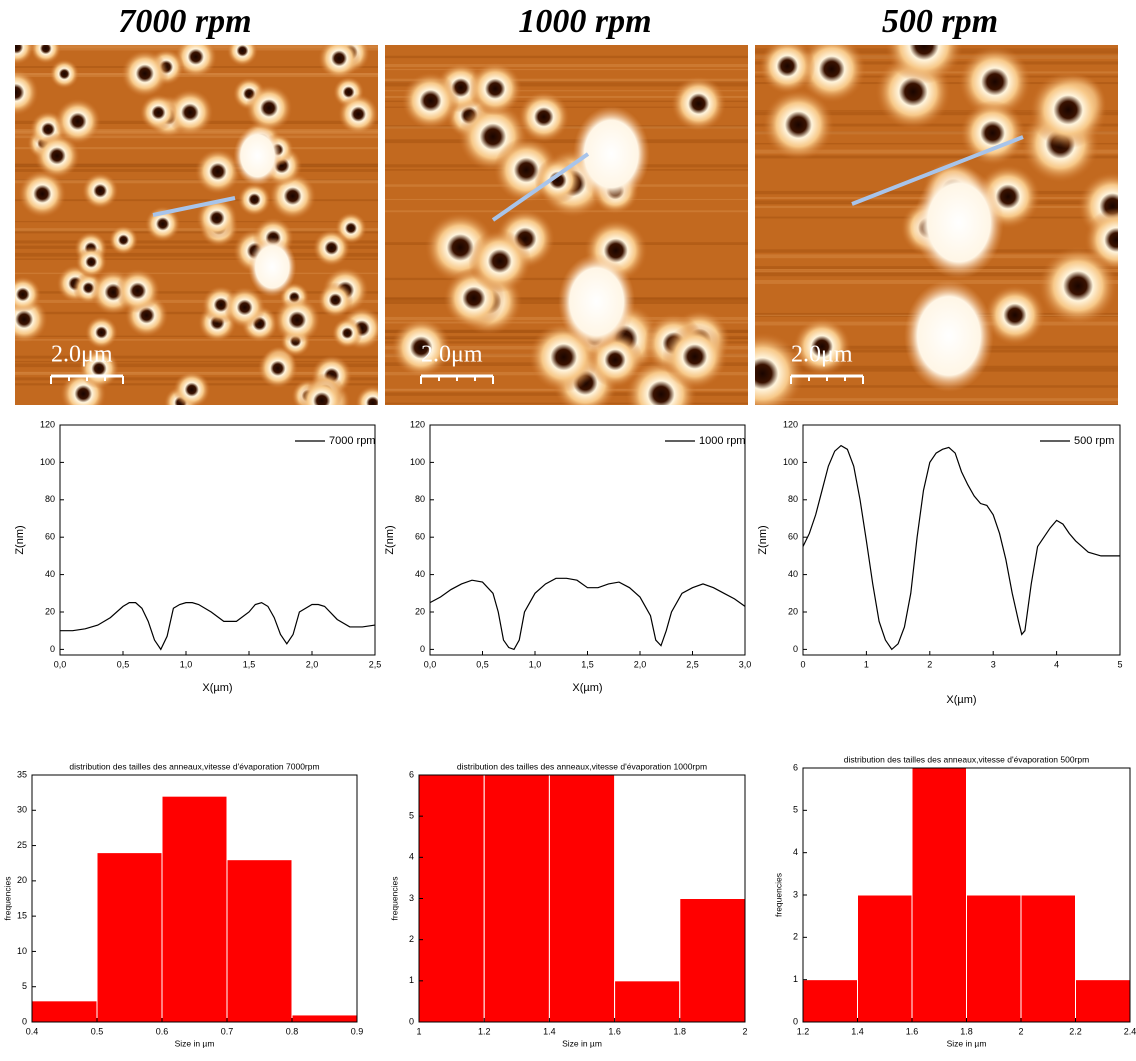 Image resolution: width=1136 pixels, height=1061 pixels. What do you see at coordinates (390, 539) in the screenshot?
I see `y-axis-label: Z(nm)` at bounding box center [390, 539].